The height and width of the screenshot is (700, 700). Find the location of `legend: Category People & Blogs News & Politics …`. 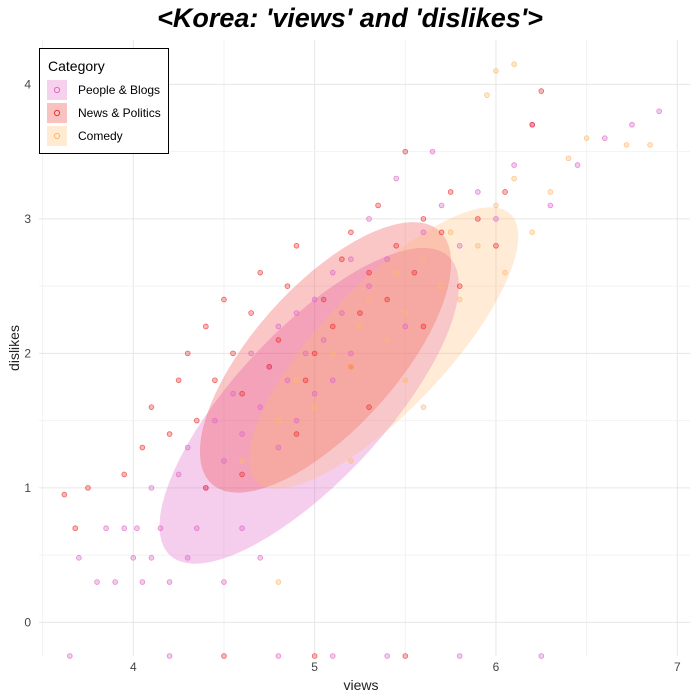

legend: Category People & Blogs News & Politics … is located at coordinates (104, 101).